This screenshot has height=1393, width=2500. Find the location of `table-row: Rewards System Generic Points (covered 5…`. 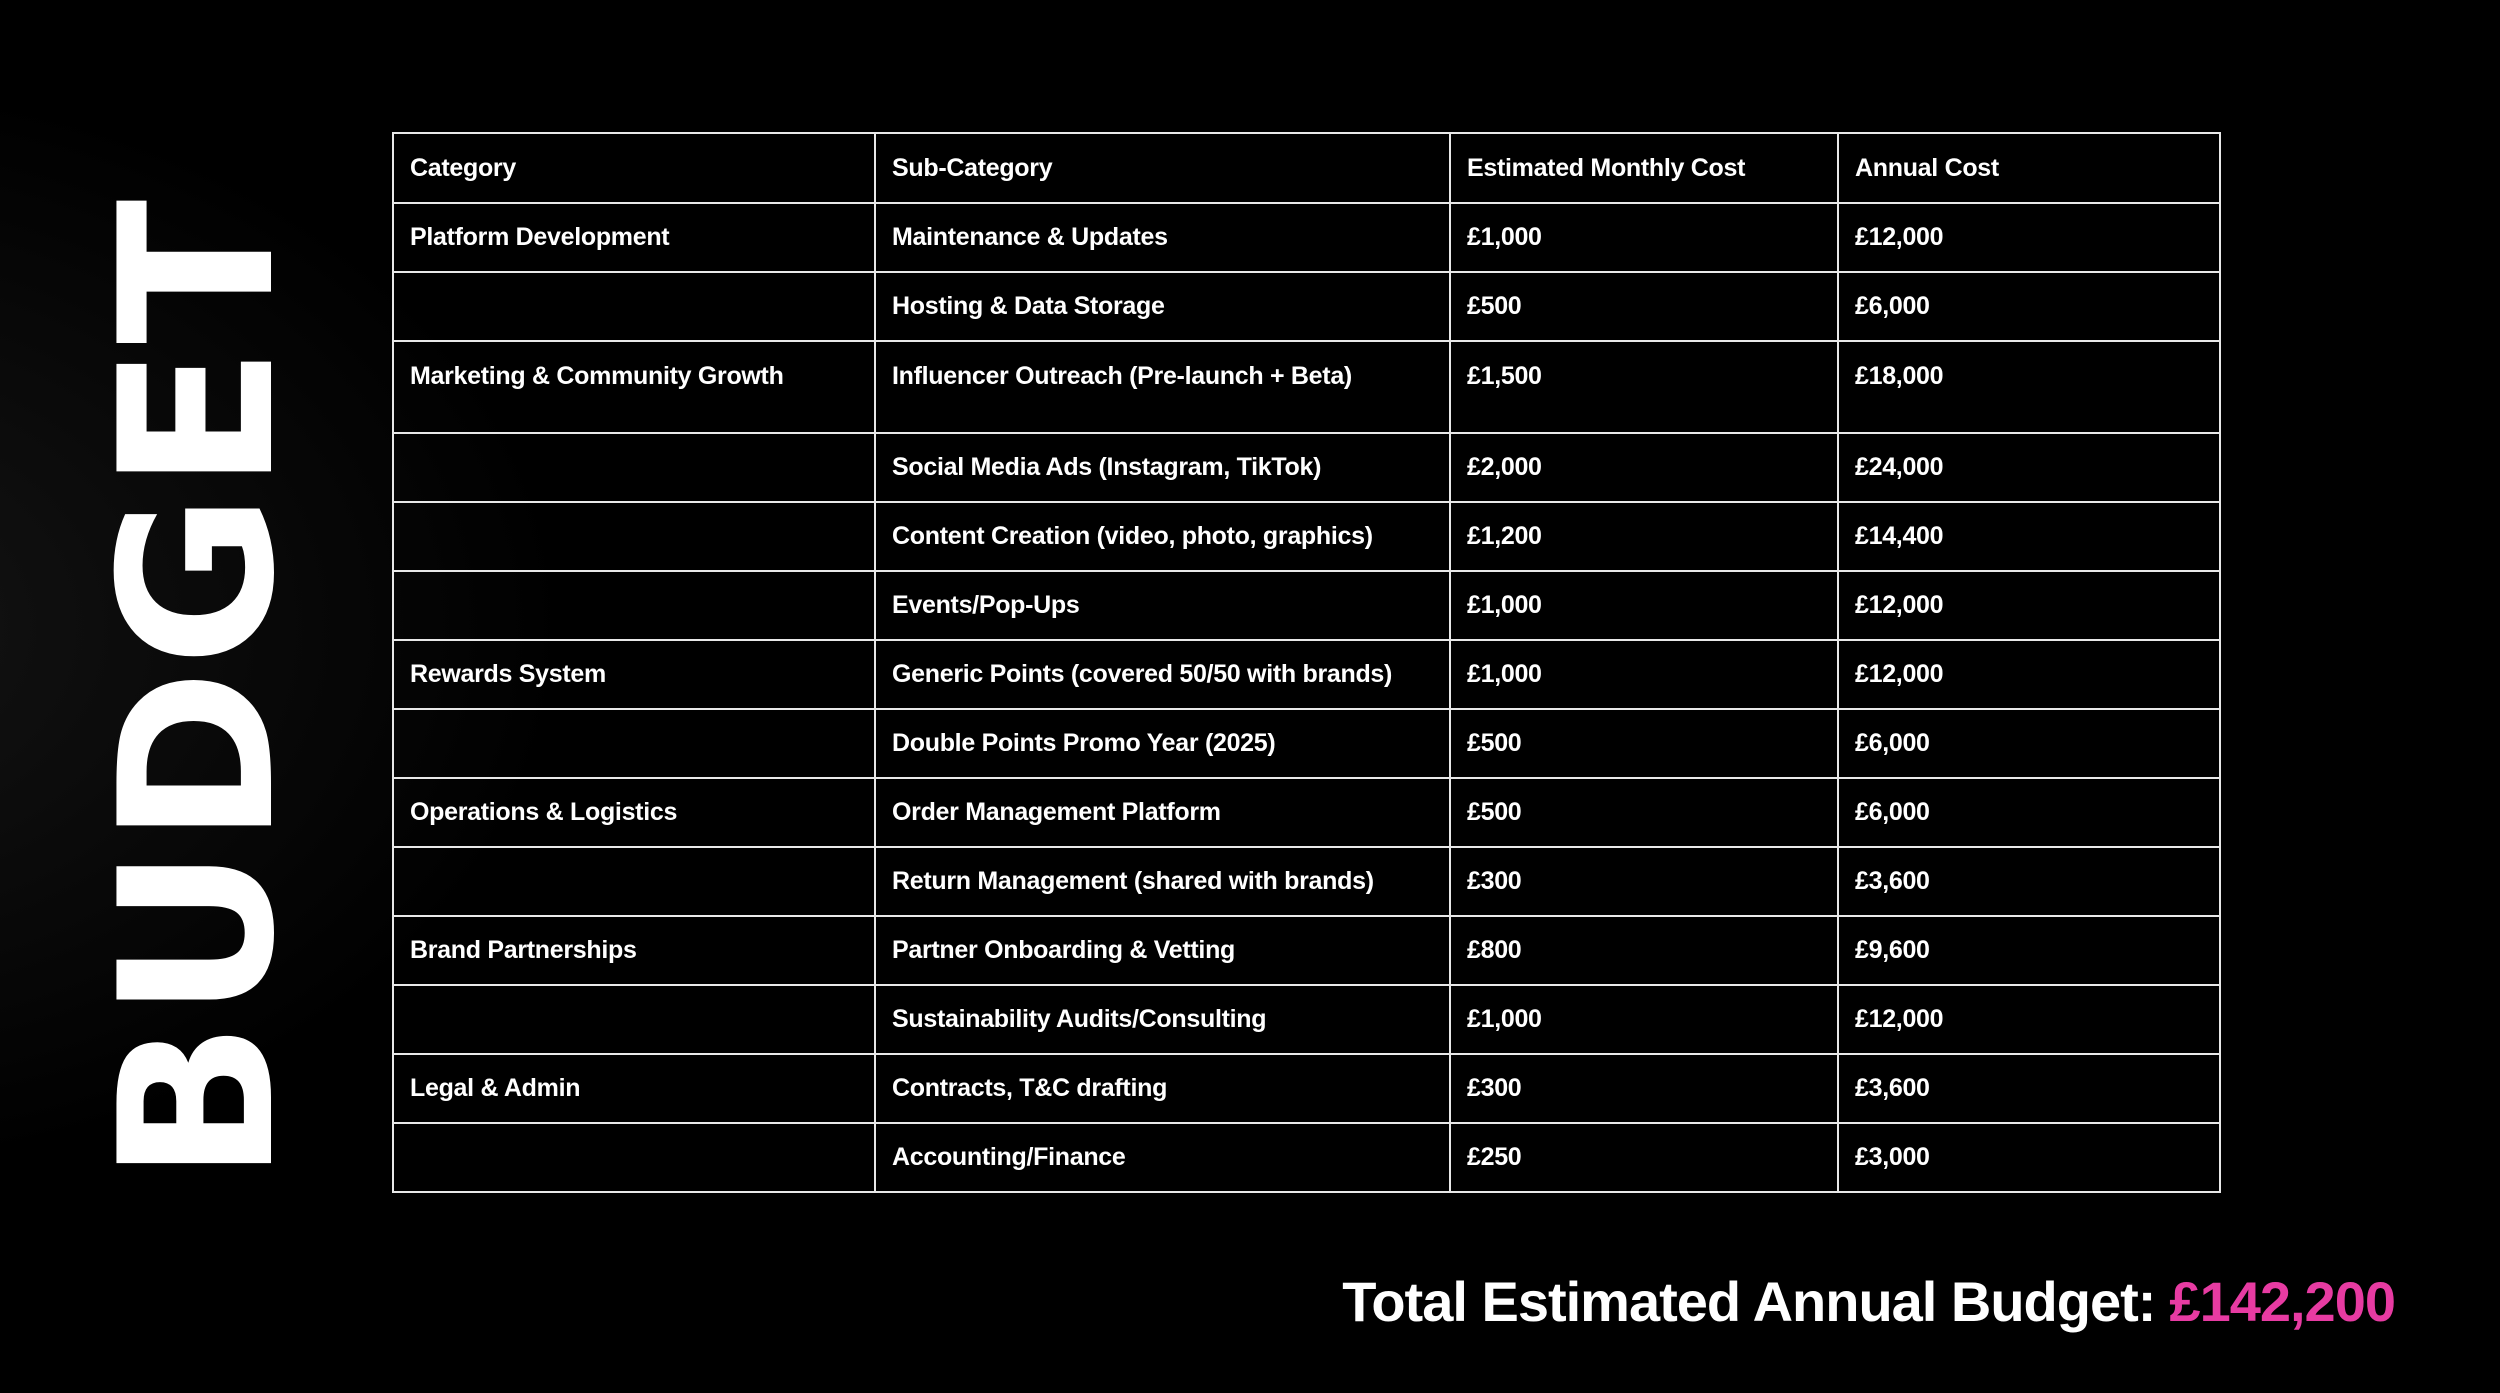

table-row: Rewards System Generic Points (covered 5… is located at coordinates (1306, 674).